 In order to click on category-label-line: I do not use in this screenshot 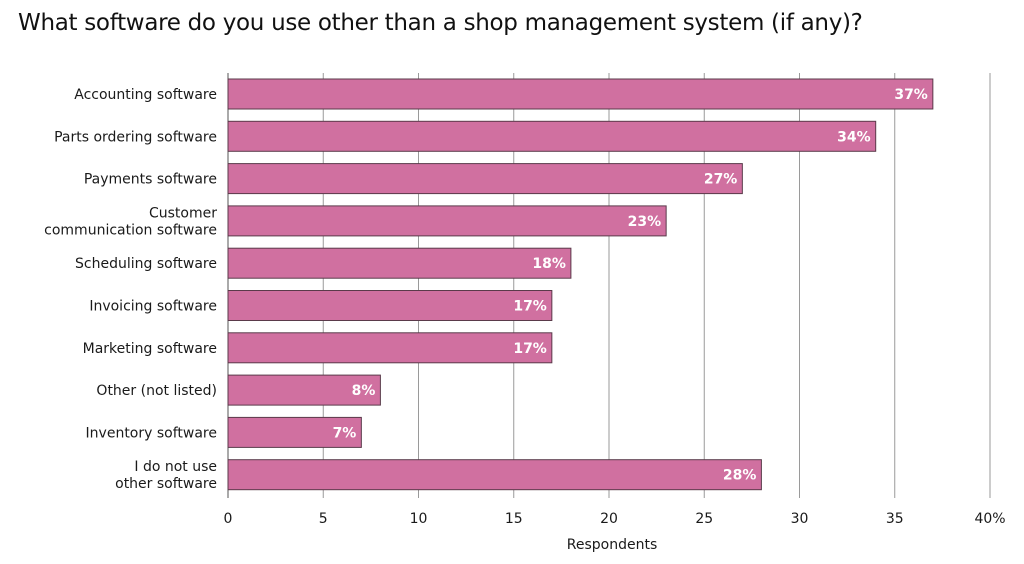, I will do `click(175, 467)`.